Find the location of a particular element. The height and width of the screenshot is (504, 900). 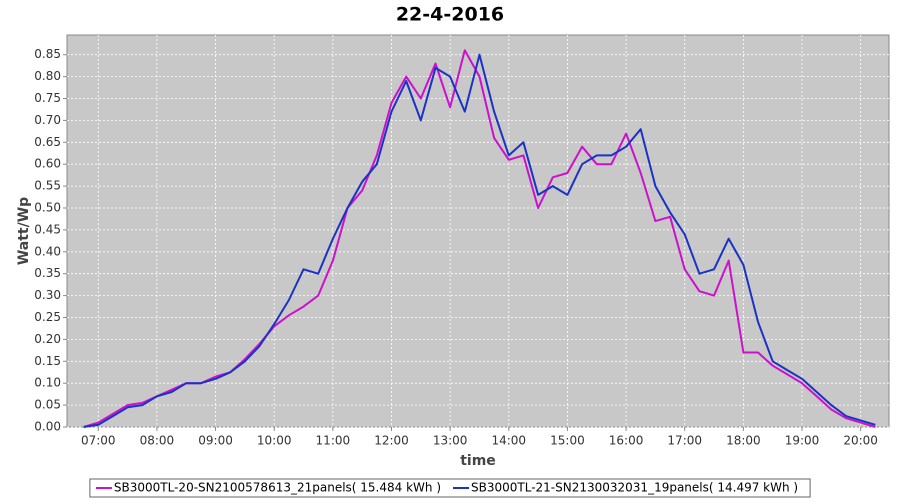

y-tick-label: 0.60 is located at coordinates (47, 164).